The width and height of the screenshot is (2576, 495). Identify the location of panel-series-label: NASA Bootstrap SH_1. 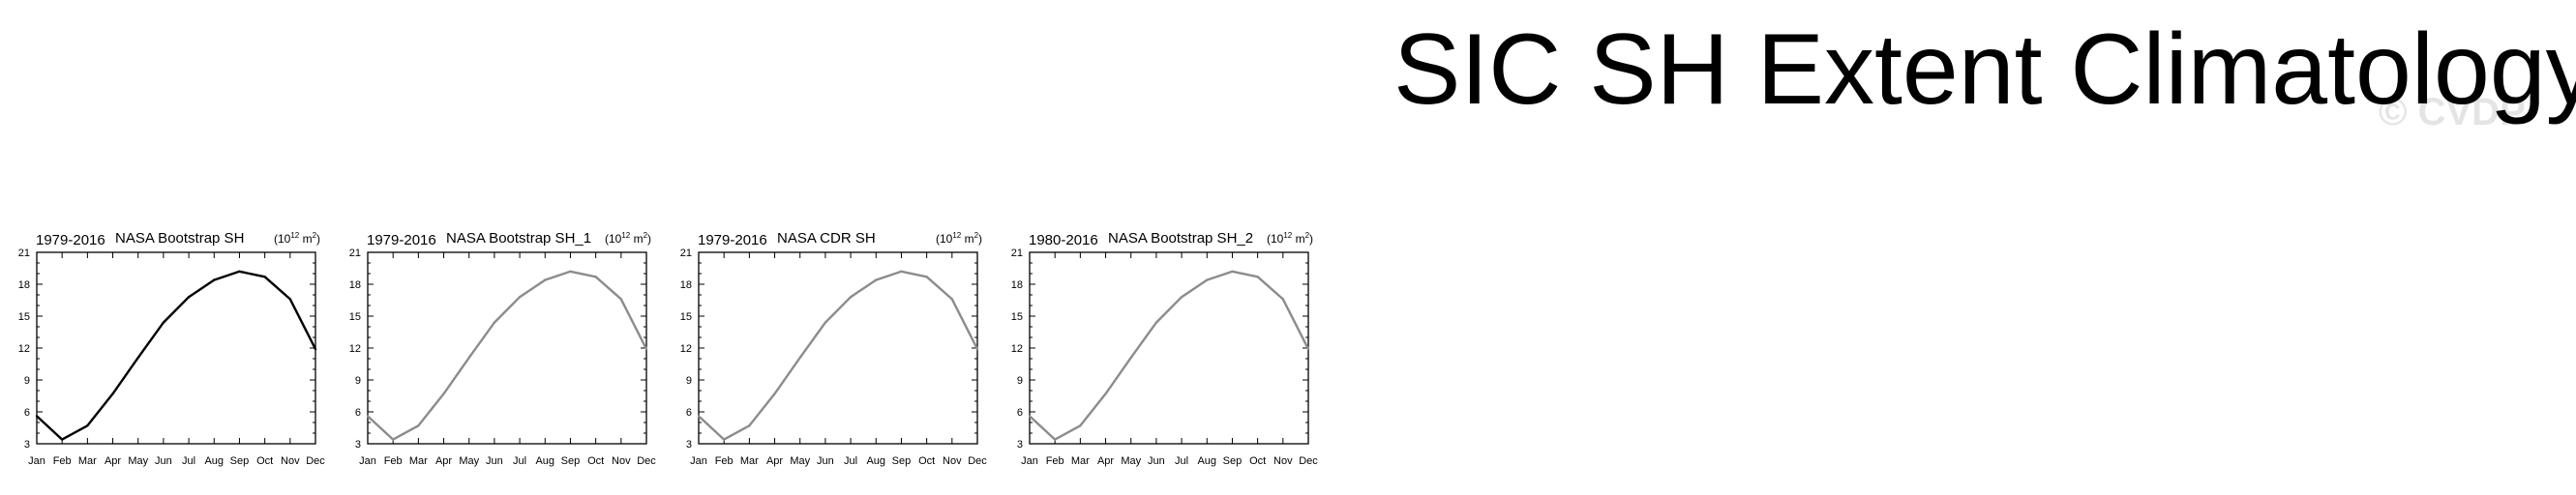
(518, 238).